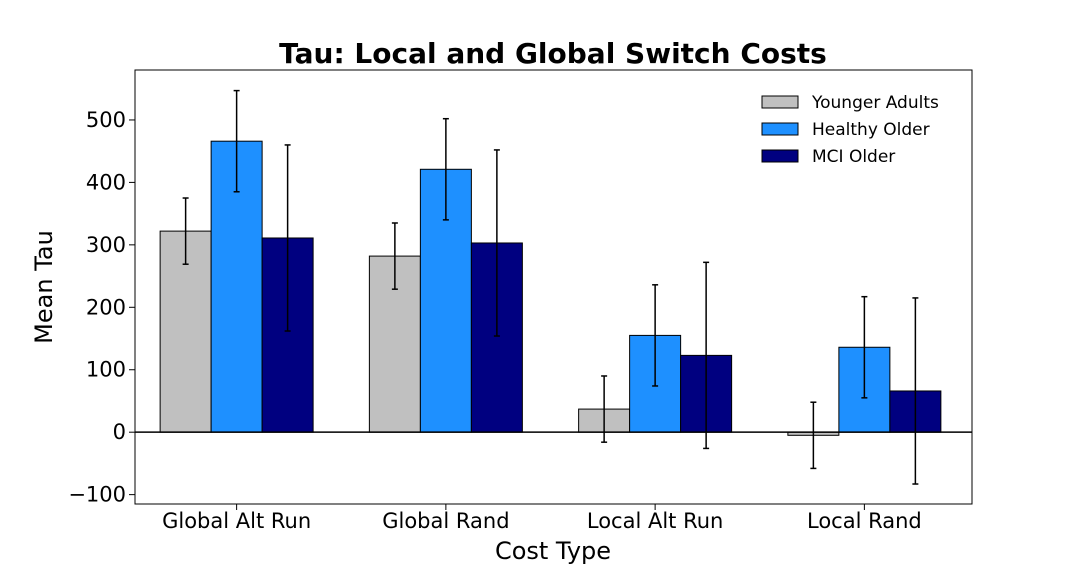  I want to click on x-axis-label: Cost Type, so click(553, 551).